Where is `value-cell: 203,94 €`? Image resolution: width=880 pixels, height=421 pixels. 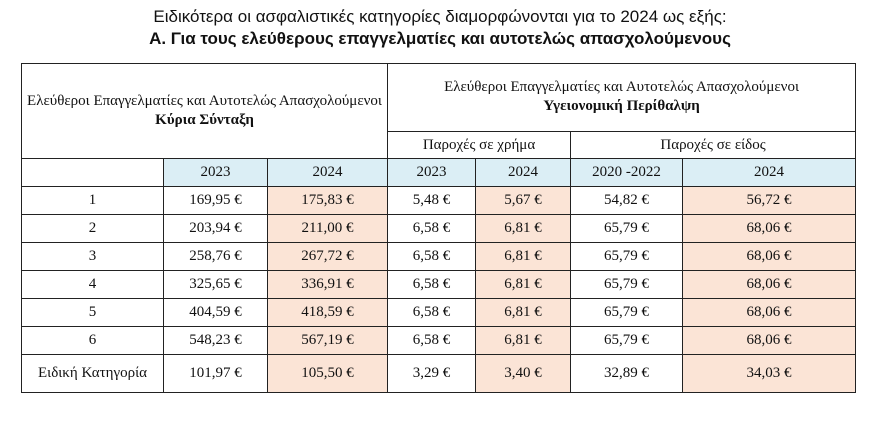 value-cell: 203,94 € is located at coordinates (215, 228).